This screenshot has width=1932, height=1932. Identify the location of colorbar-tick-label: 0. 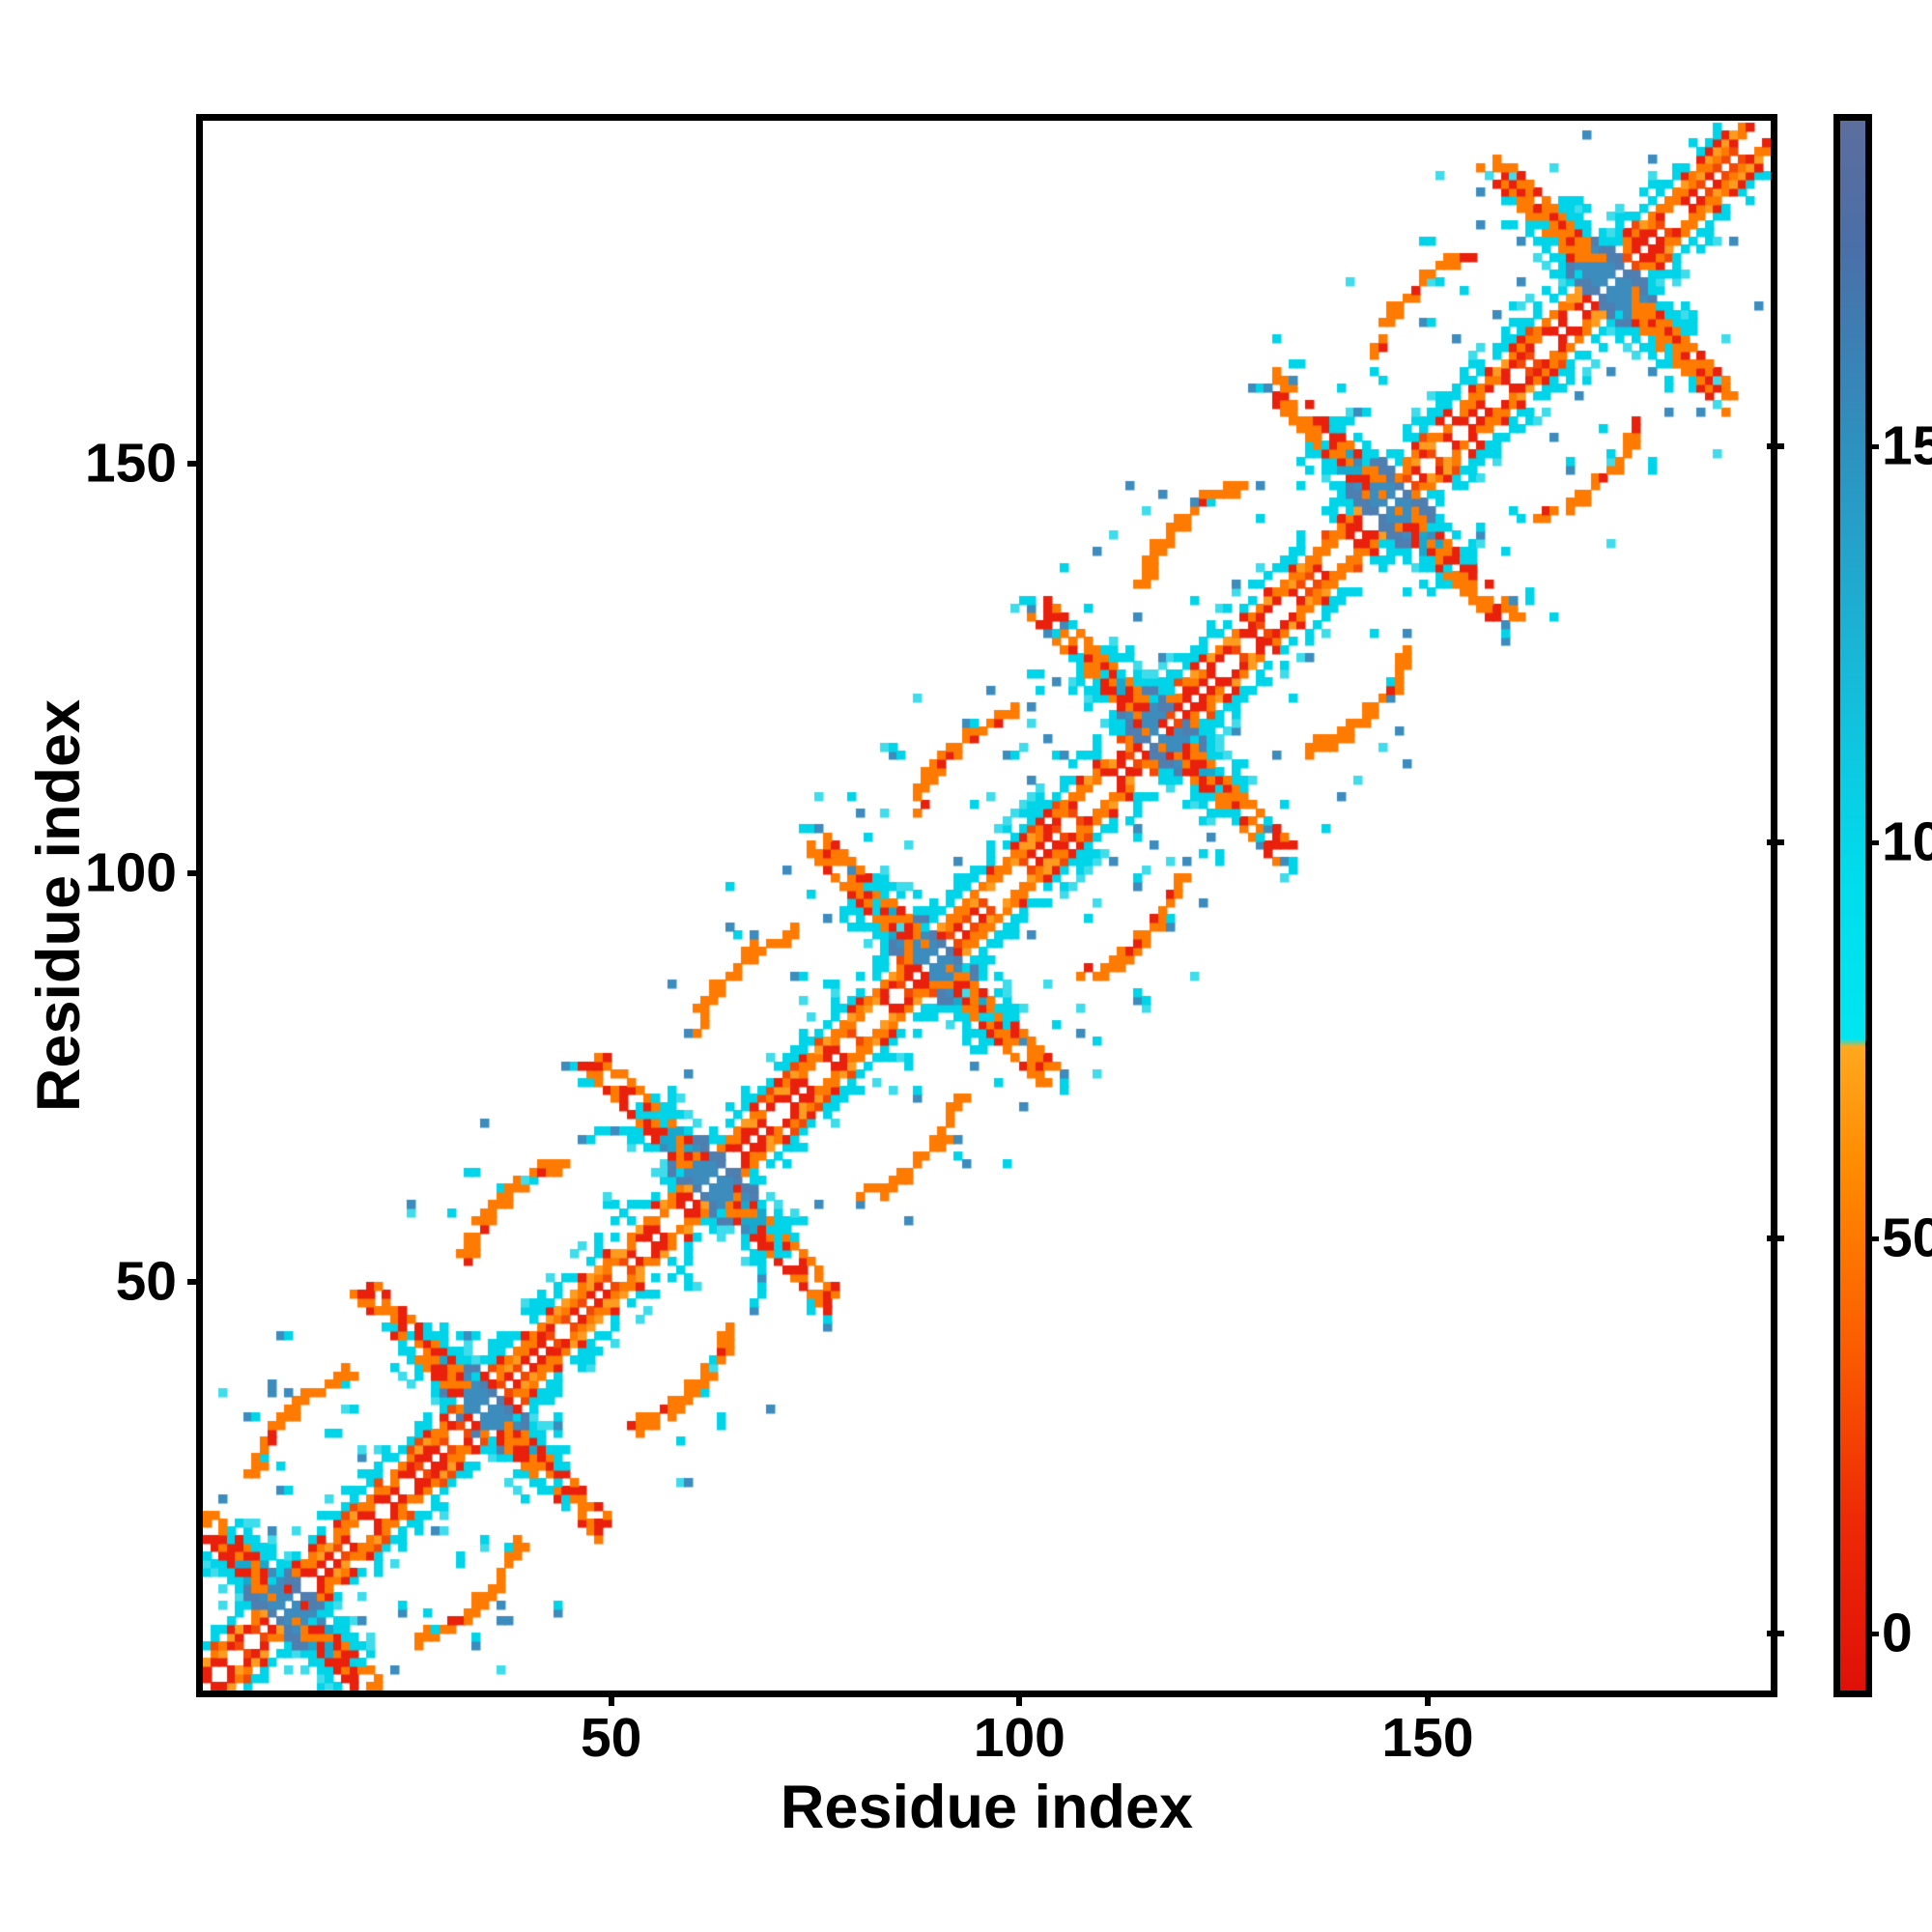
(1897, 1633).